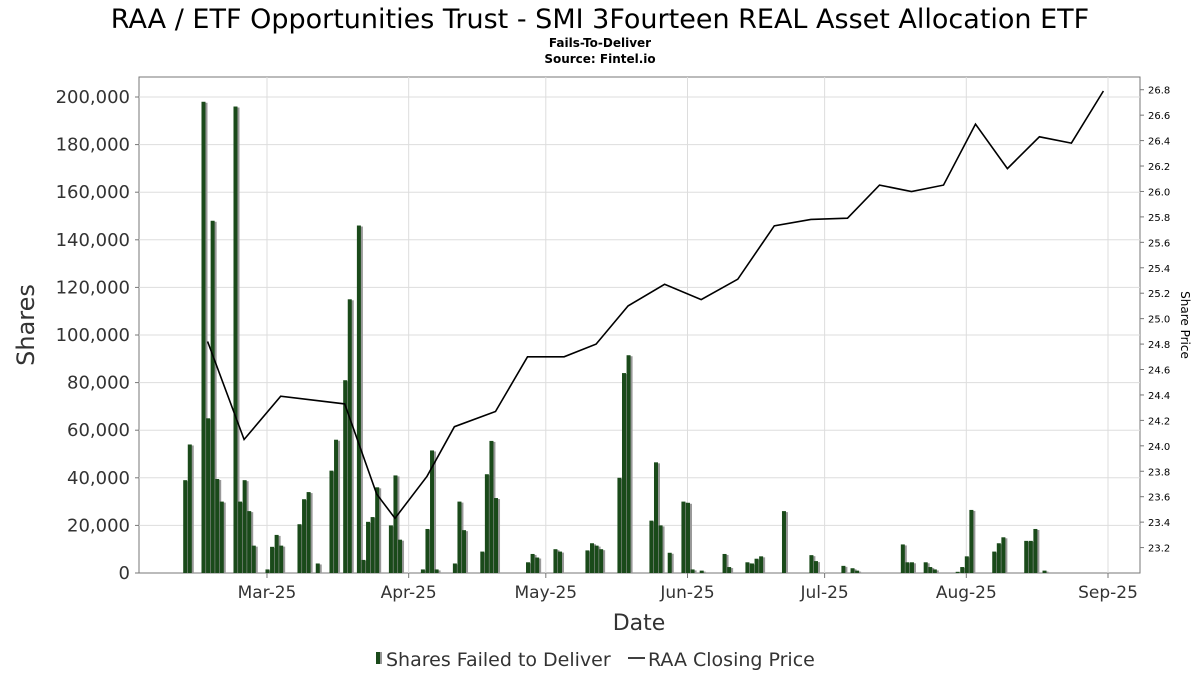  What do you see at coordinates (1159, 396) in the screenshot?
I see `y2-tick-label: 24.4` at bounding box center [1159, 396].